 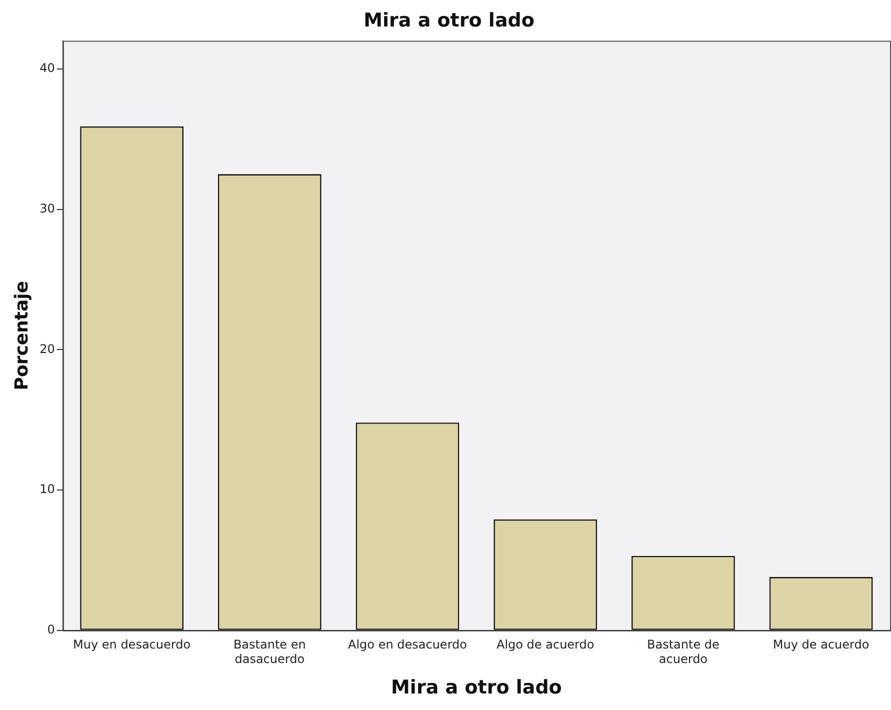 I want to click on x-tick-label: Muy en desacuerdo, so click(x=132, y=645).